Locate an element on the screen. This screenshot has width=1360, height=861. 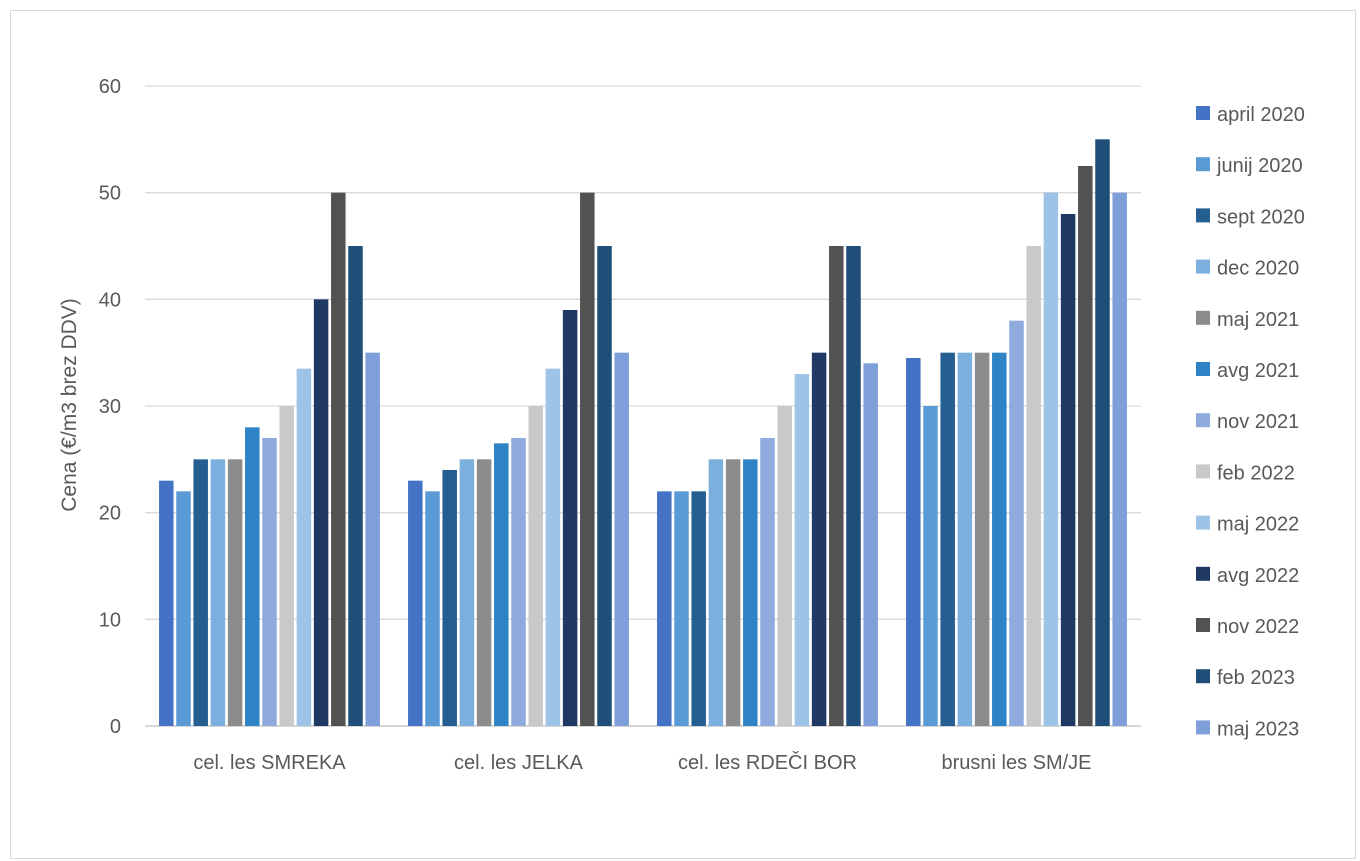
legend-item: feb 2023 is located at coordinates (1245, 678).